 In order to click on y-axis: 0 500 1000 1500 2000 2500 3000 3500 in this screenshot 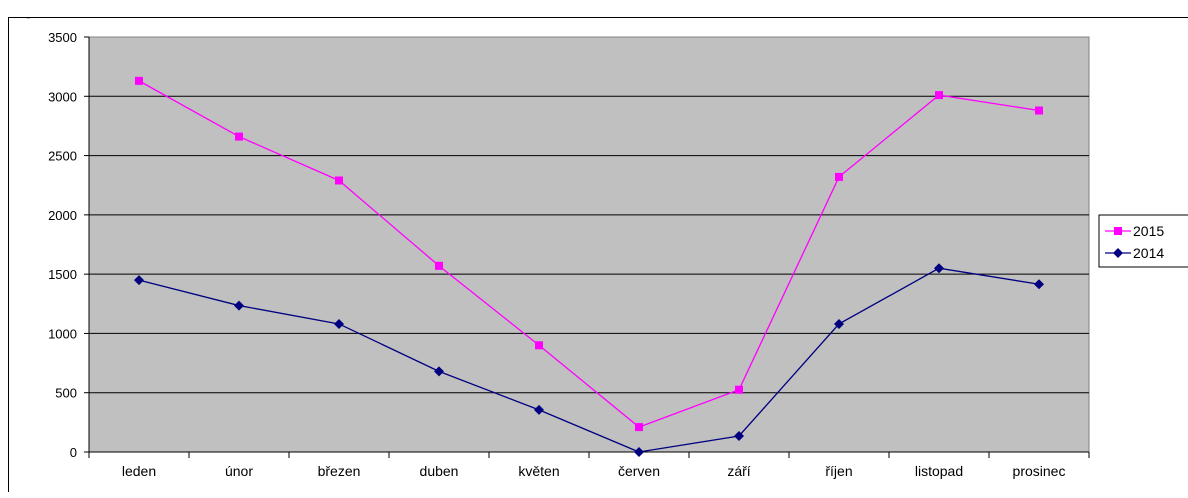, I will do `click(69, 245)`.